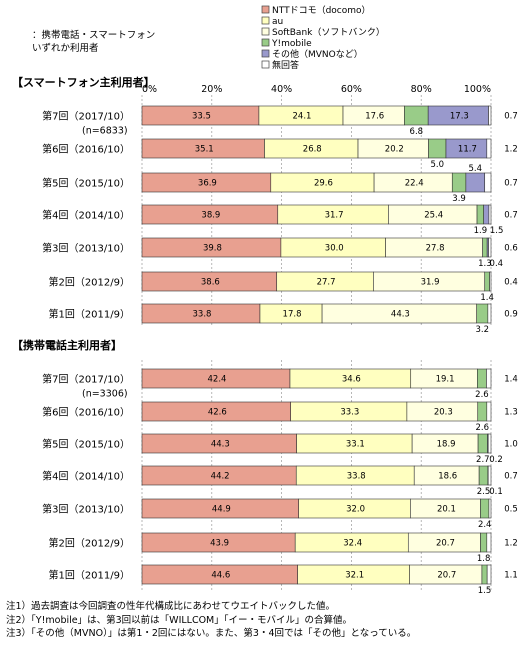 The image size is (524, 645). What do you see at coordinates (496, 460) in the screenshot?
I see `data-label: 0.2` at bounding box center [496, 460].